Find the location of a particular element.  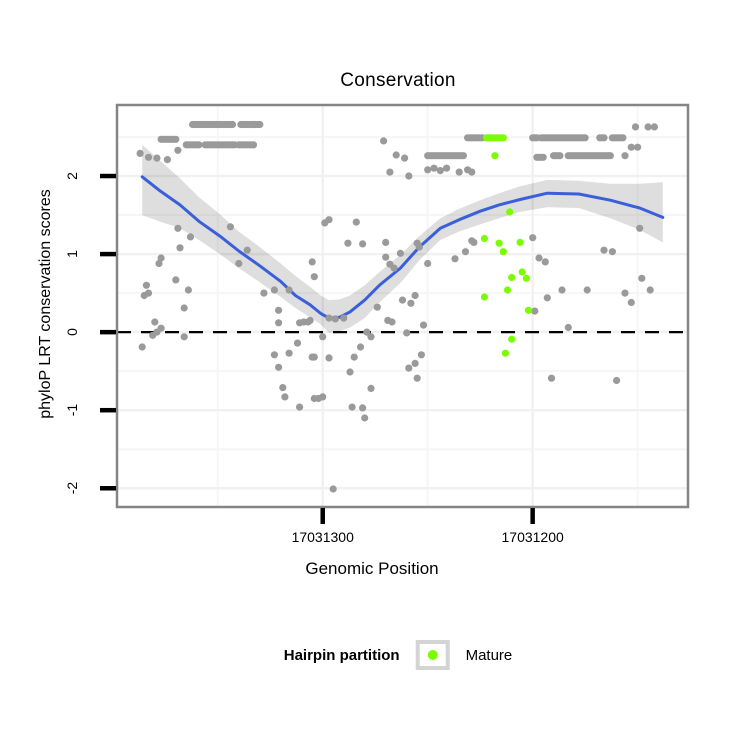

chart-title: Conservation is located at coordinates (398, 80).